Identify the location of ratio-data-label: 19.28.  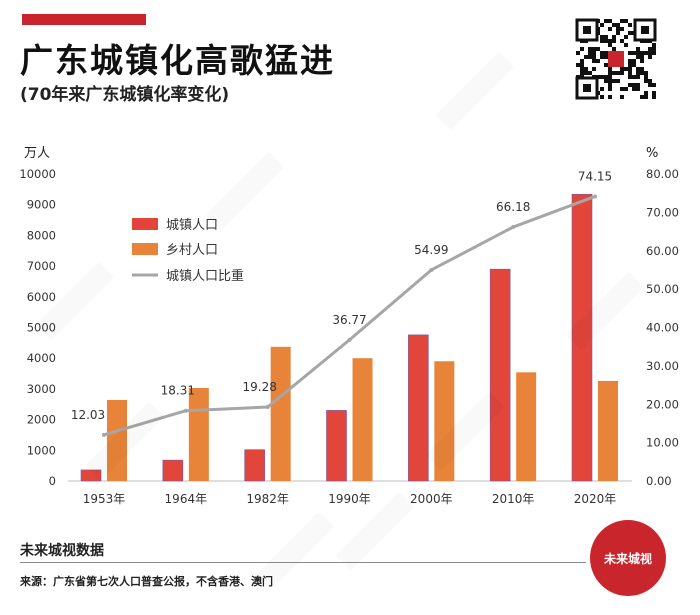
(259, 387).